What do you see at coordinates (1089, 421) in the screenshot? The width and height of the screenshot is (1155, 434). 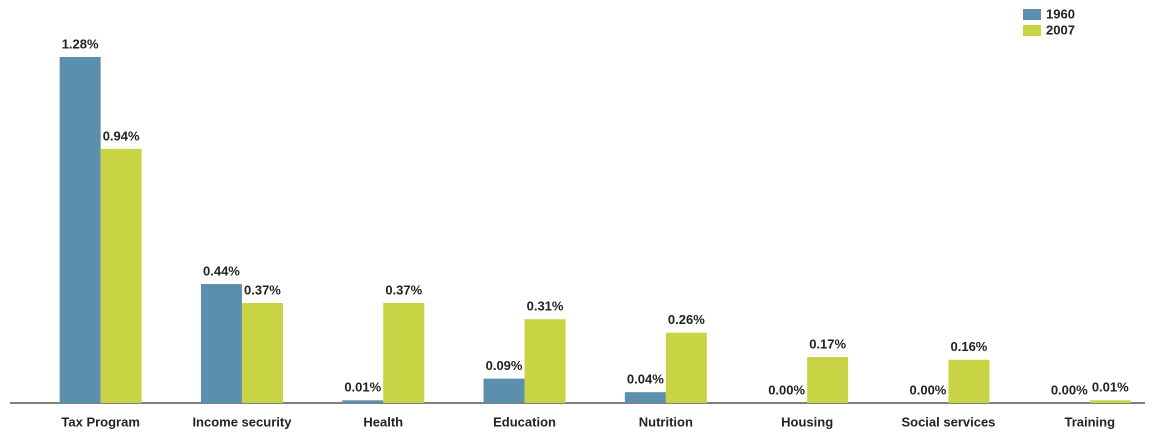 I see `x-tick-label: Training` at bounding box center [1089, 421].